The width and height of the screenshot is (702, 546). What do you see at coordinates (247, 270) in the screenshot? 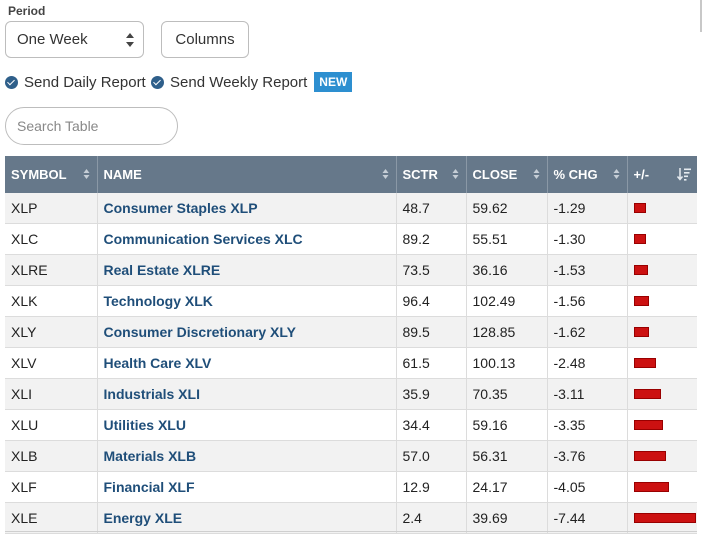
I see `name-link: Real Estate XLRE` at bounding box center [247, 270].